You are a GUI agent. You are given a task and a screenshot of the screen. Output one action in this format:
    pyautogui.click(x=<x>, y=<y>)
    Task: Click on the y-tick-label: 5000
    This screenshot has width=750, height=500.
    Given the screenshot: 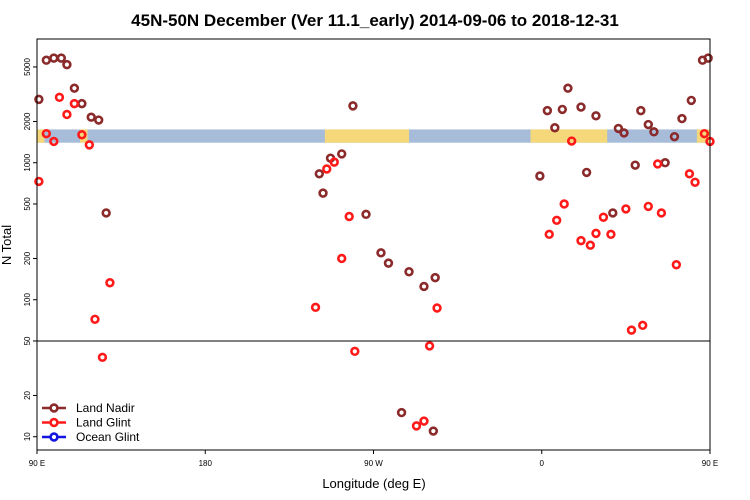 What is the action you would take?
    pyautogui.click(x=27, y=67)
    